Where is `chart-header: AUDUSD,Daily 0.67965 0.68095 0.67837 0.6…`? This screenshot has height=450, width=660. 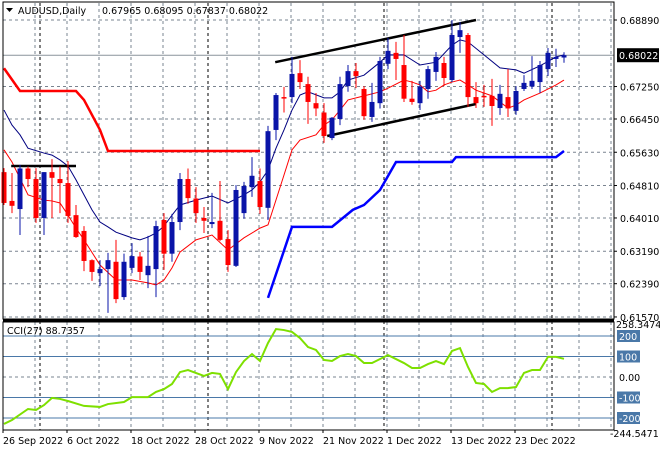
chart-header: AUDUSD,Daily 0.67965 0.68095 0.67837 0.6… is located at coordinates (137, 11).